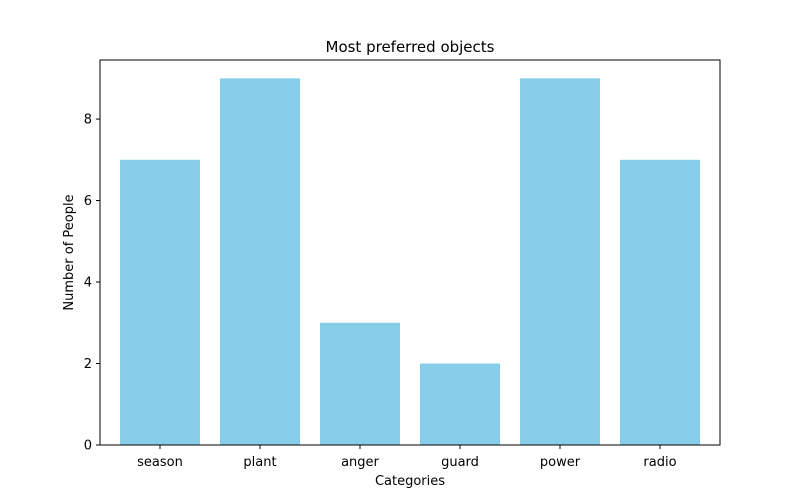 The image size is (800, 504). I want to click on x-axis-label: Categories, so click(410, 481).